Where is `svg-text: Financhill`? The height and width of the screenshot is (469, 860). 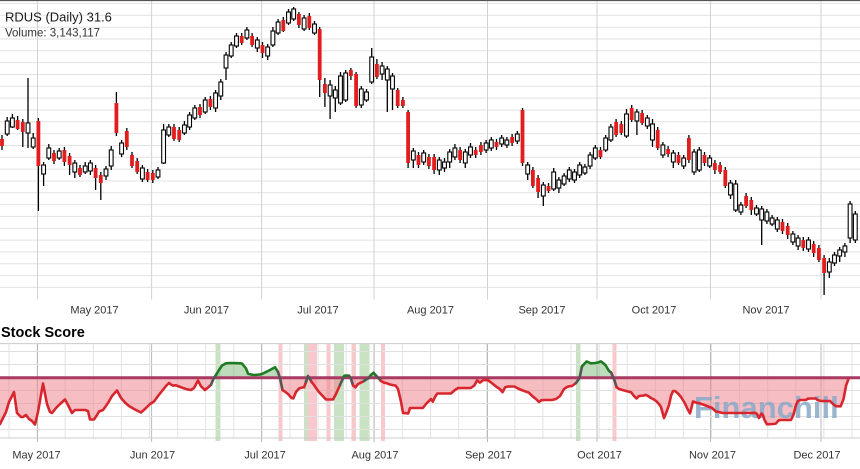 svg-text: Financhill is located at coordinates (766, 407).